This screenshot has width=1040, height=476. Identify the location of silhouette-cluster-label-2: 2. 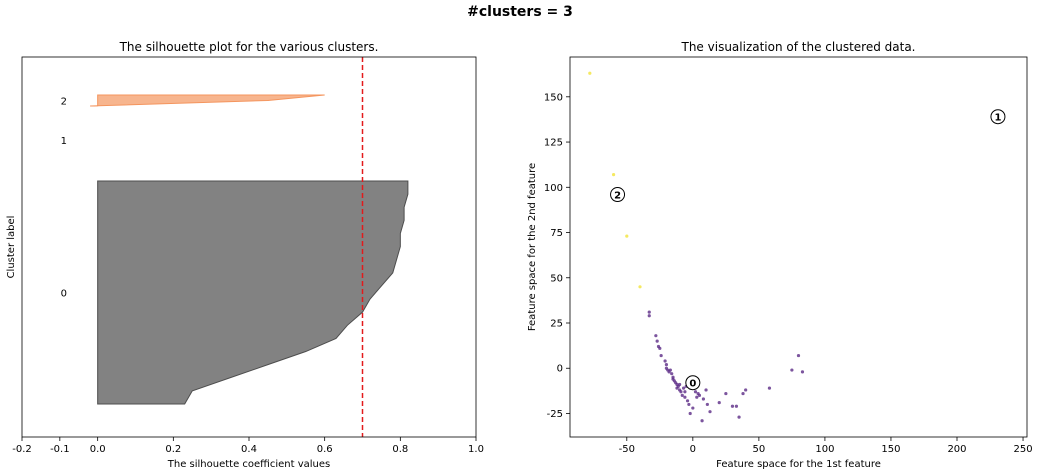
(64, 102).